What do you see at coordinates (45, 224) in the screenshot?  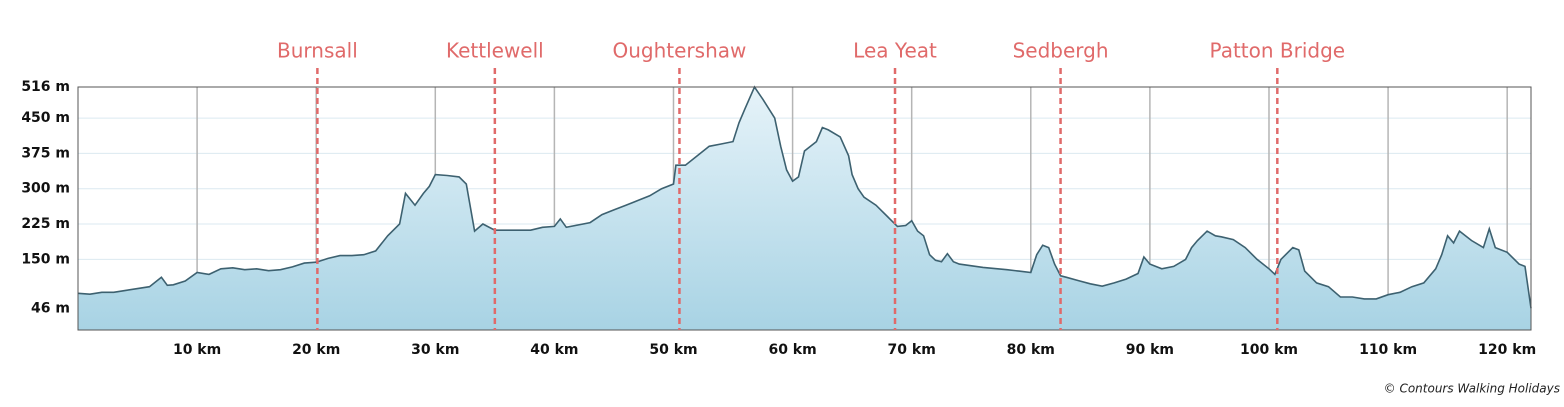 I see `y-tick-label: 225 m` at bounding box center [45, 224].